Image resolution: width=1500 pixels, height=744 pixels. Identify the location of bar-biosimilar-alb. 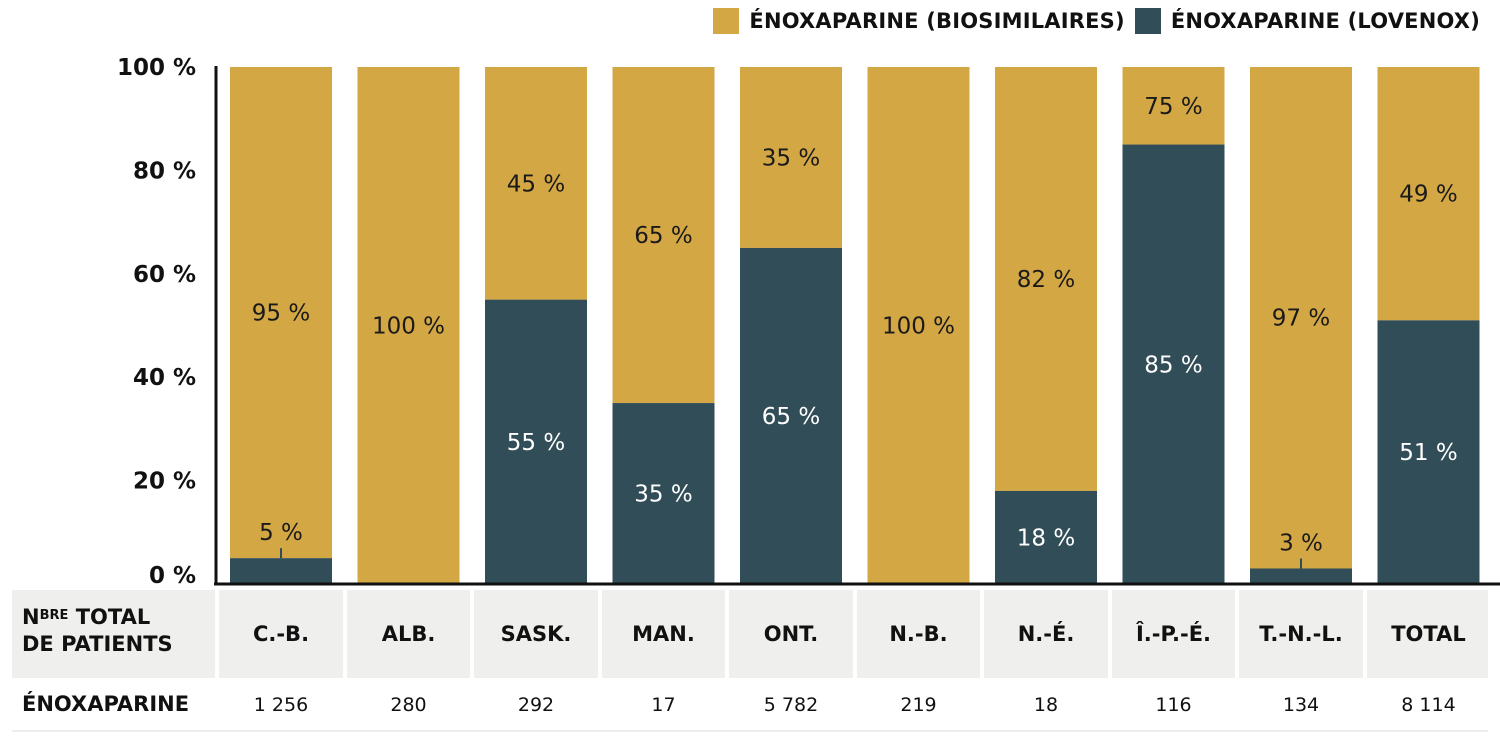
(408, 325).